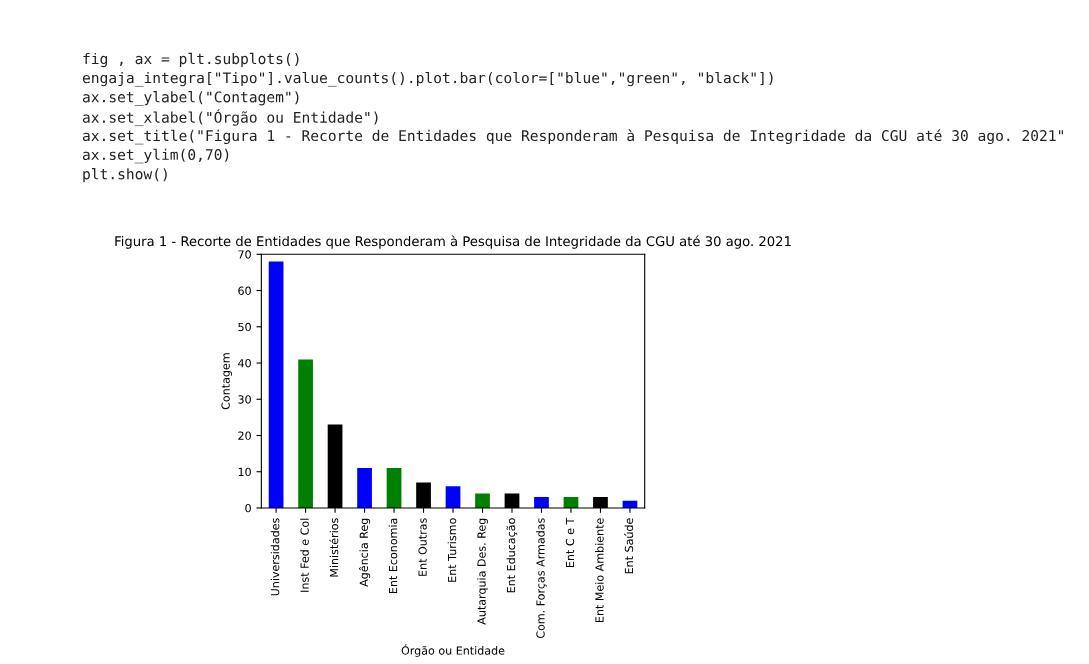 This screenshot has height=664, width=1089. What do you see at coordinates (226, 381) in the screenshot?
I see `y-axis-title: Contagem` at bounding box center [226, 381].